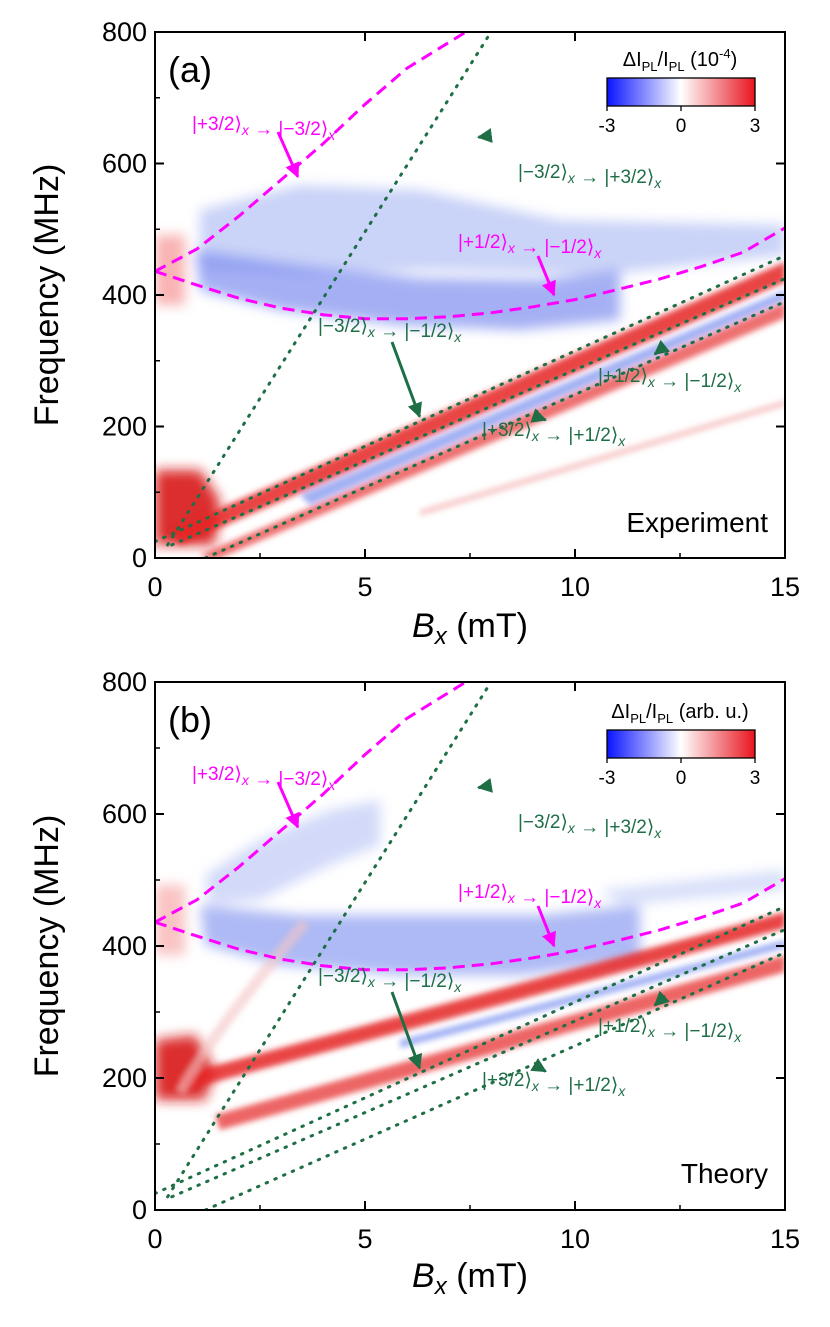 This screenshot has height=1327, width=830. Describe the element at coordinates (680, 60) in the screenshot. I see `colorbar-title: ΔIPL/IPL (10-4)` at that location.